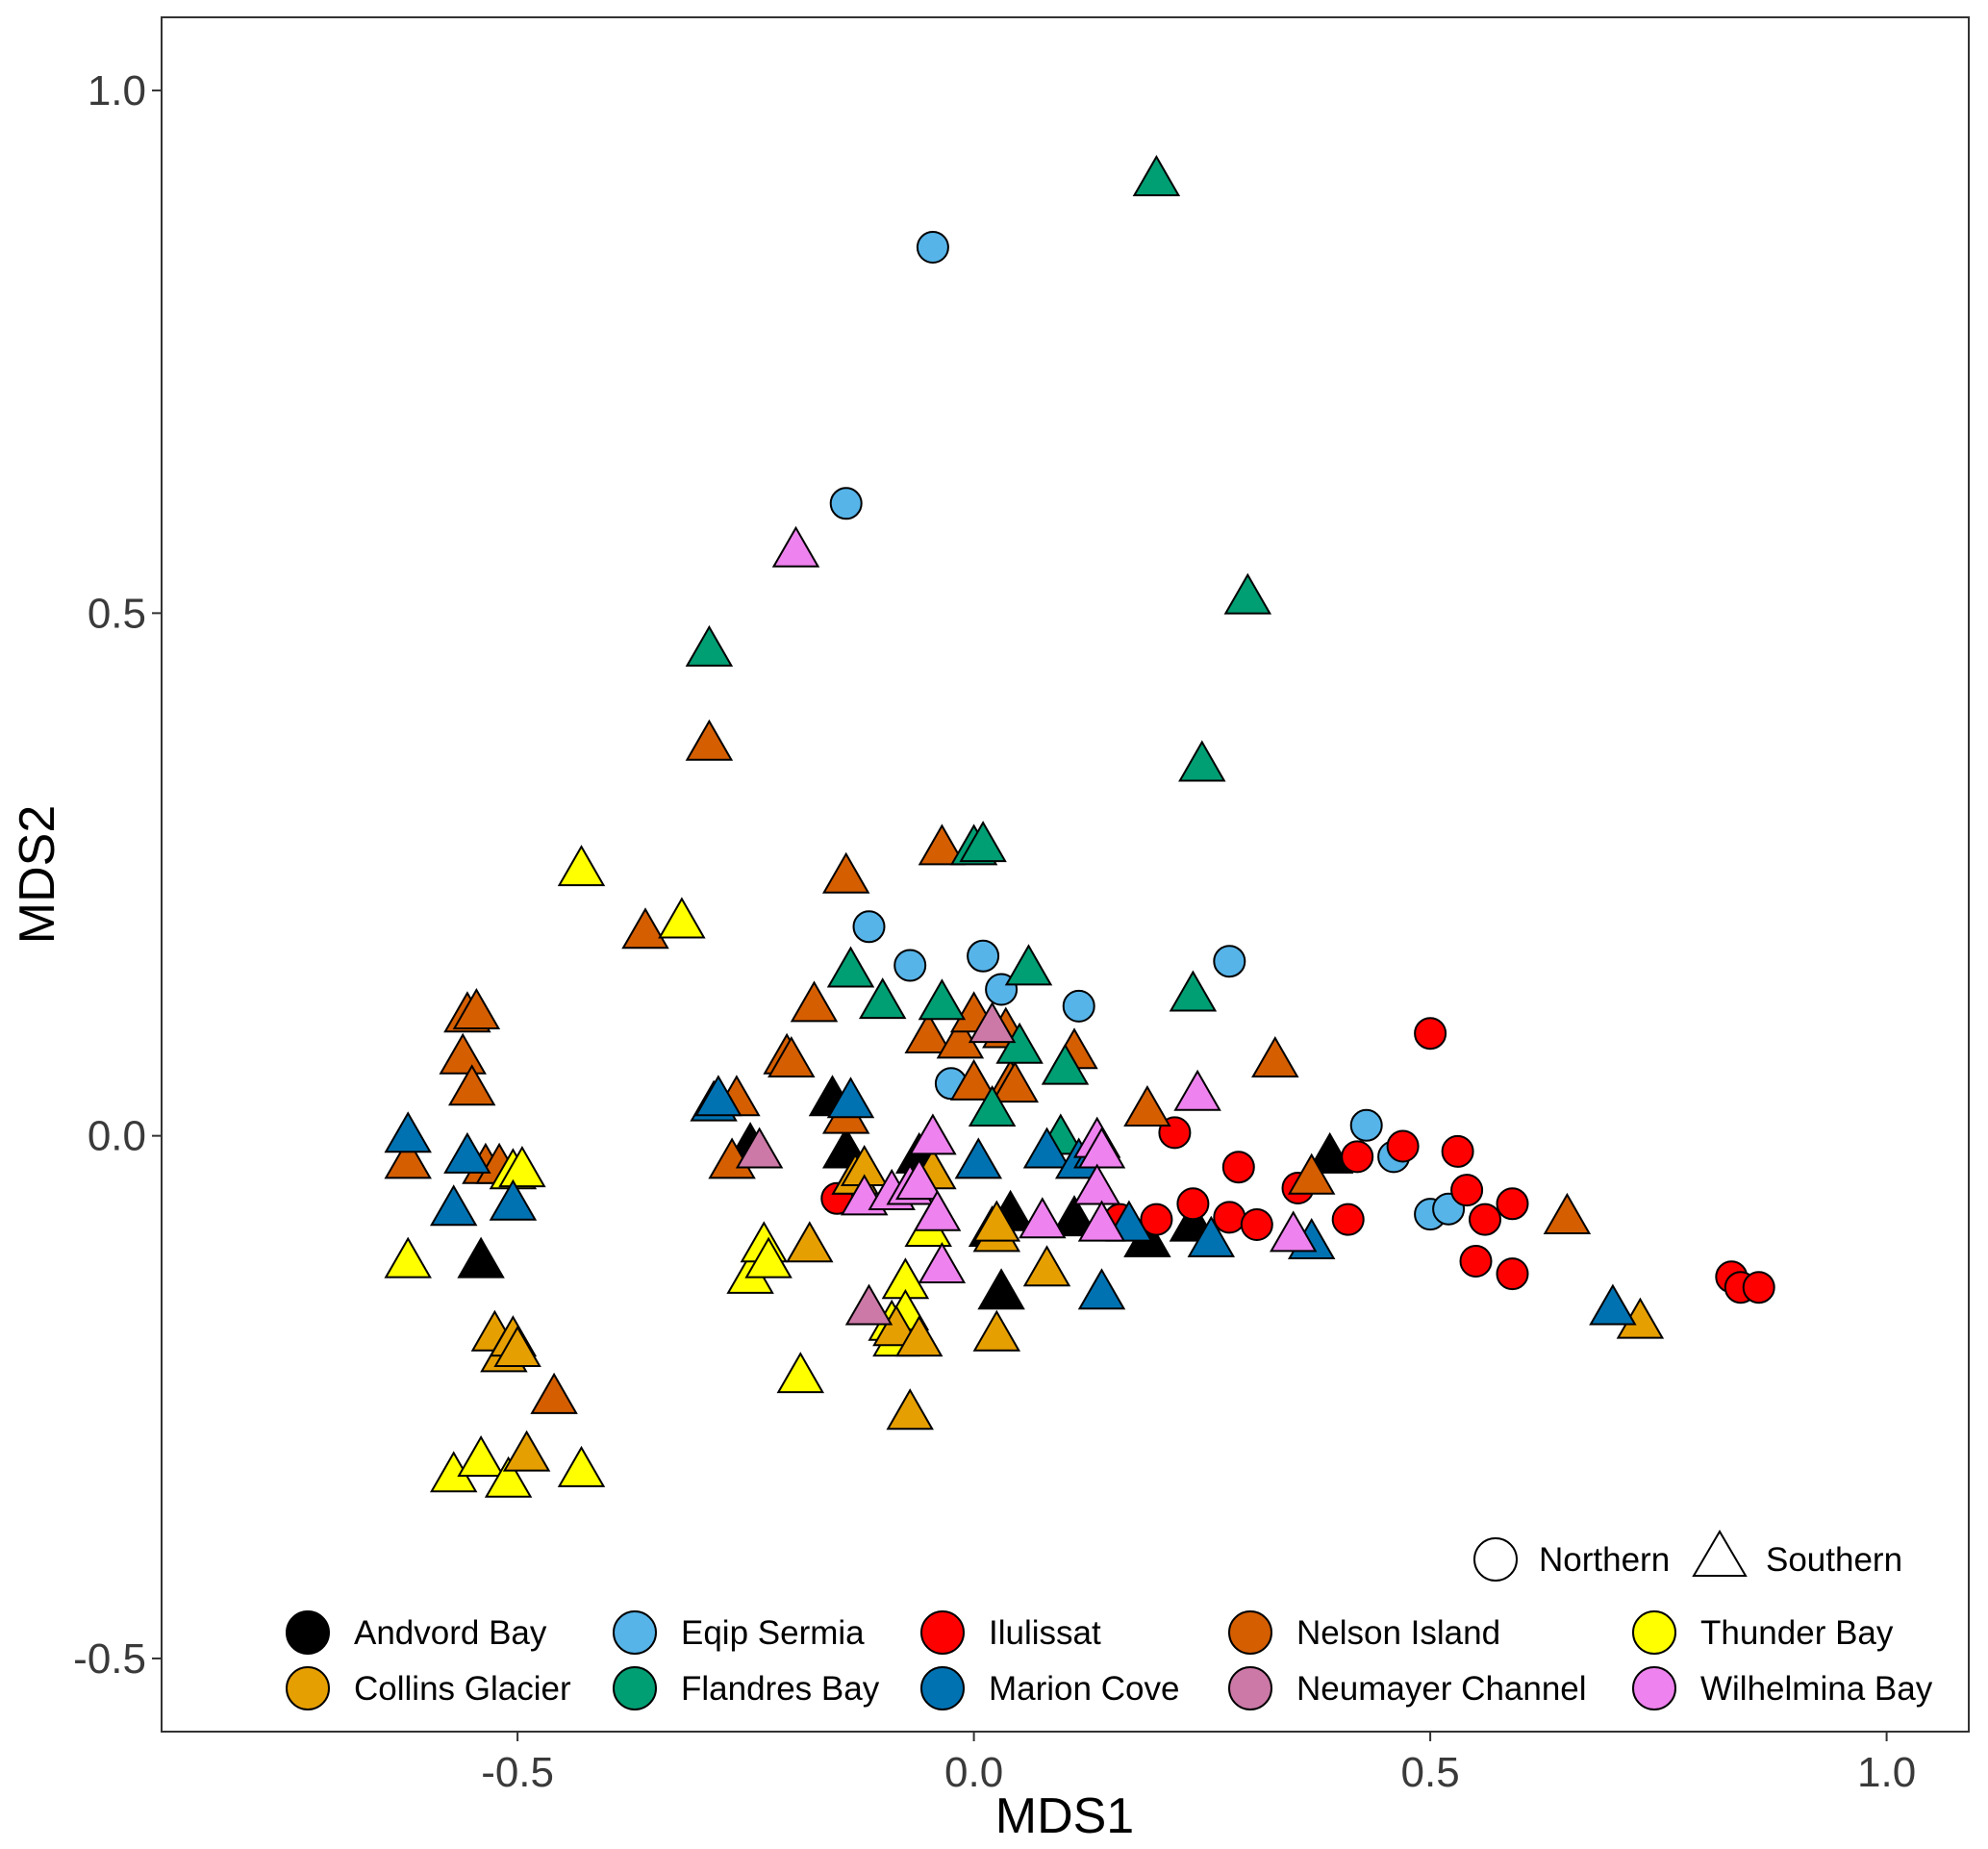 The width and height of the screenshot is (1988, 1849). Describe the element at coordinates (1084, 1689) in the screenshot. I see `legend-label-marion-cove: Marion Cove` at that location.